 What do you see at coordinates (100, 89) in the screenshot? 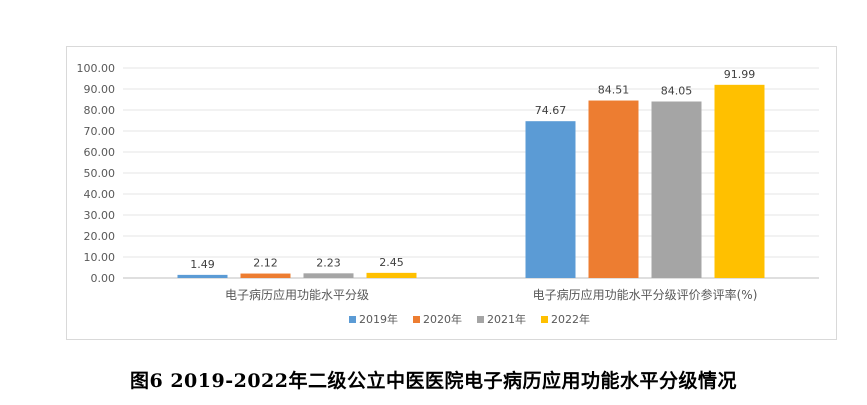
I see `y-tick-label: 90.00` at bounding box center [100, 89].